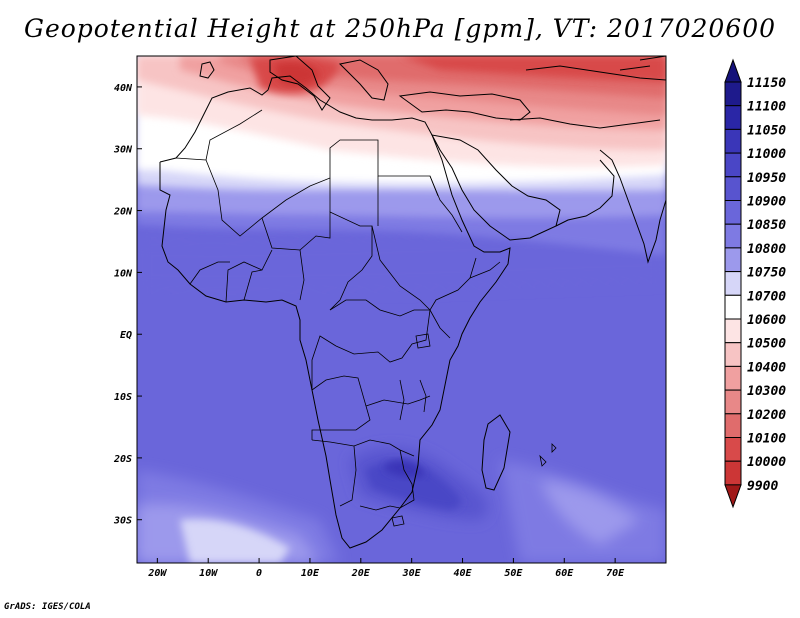  I want to click on lon-tick-label: 20W, so click(157, 573).